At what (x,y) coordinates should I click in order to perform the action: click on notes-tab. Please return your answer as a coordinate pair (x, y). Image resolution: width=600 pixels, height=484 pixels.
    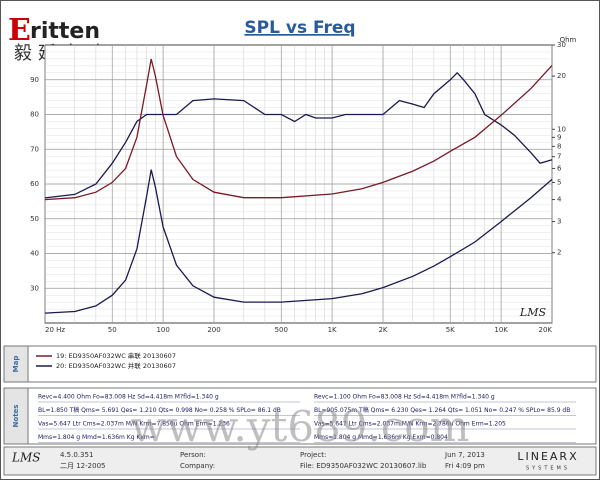
    Looking at the image, I should click on (16, 416).